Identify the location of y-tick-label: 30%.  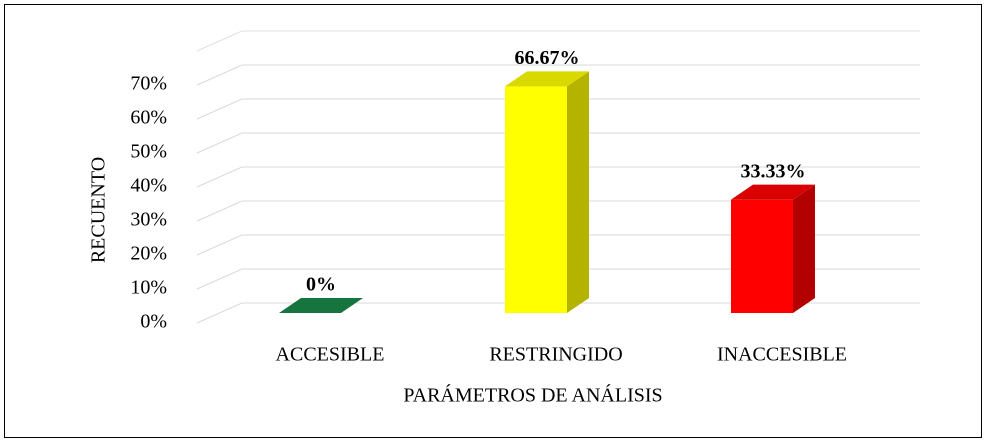
(148, 220).